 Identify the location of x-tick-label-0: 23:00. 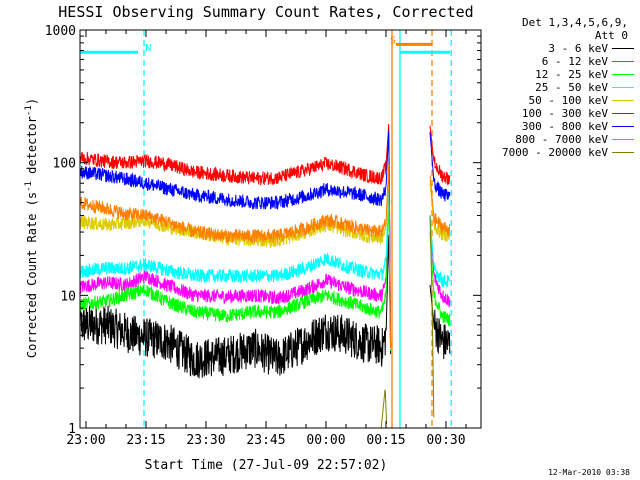
(85, 440).